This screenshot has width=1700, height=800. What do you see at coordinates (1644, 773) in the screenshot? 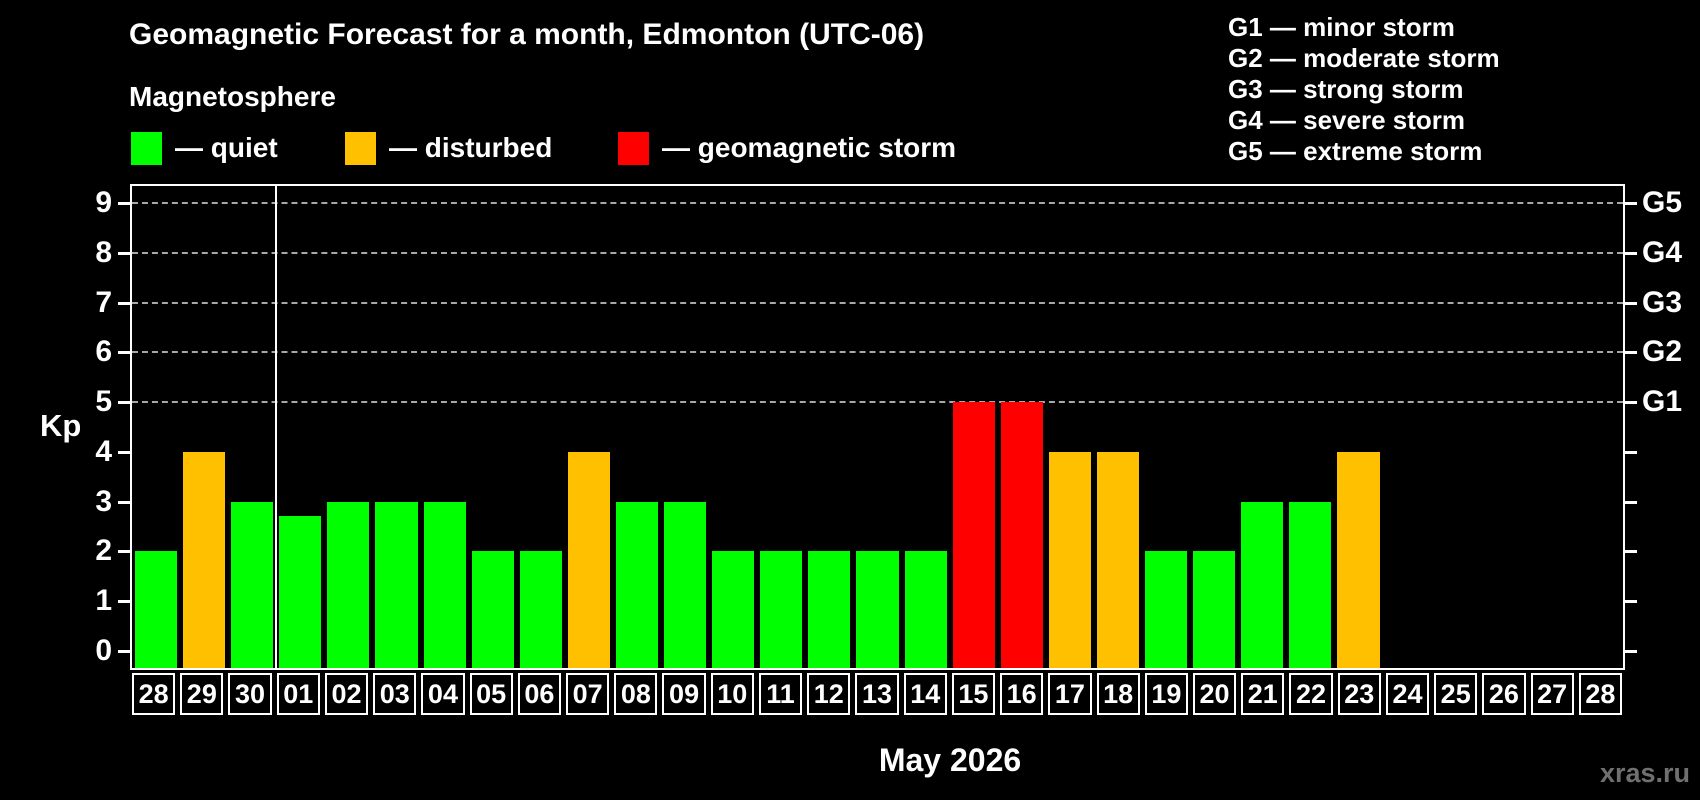
I see `watermark: xras.ru` at bounding box center [1644, 773].